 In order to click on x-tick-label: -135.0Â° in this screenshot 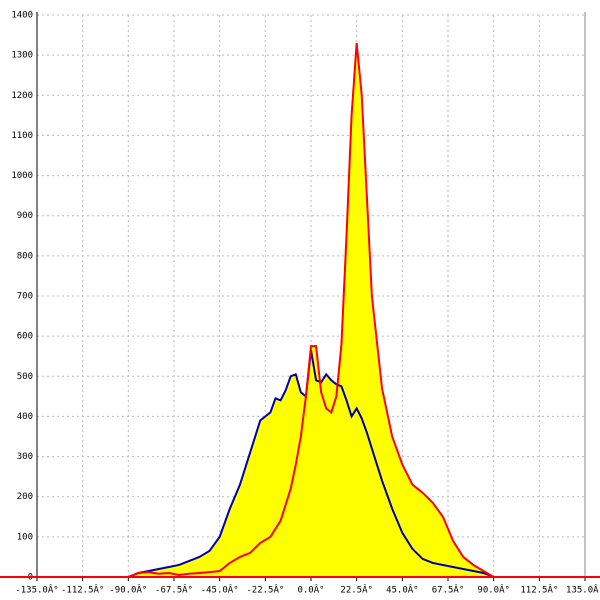, I will do `click(36, 590)`.